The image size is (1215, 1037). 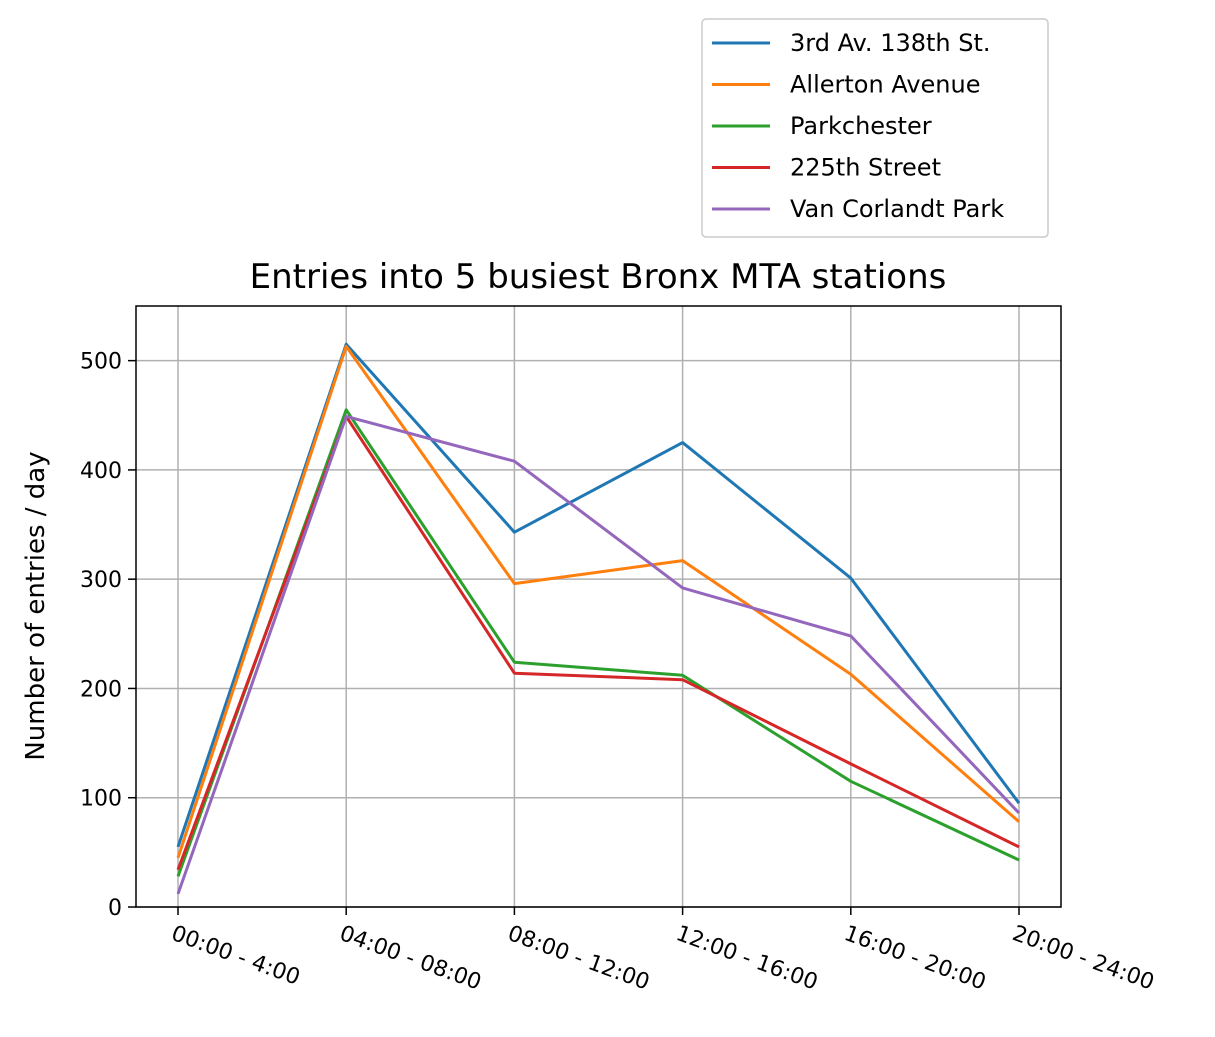 I want to click on y-tick-label: 500, so click(x=101, y=362).